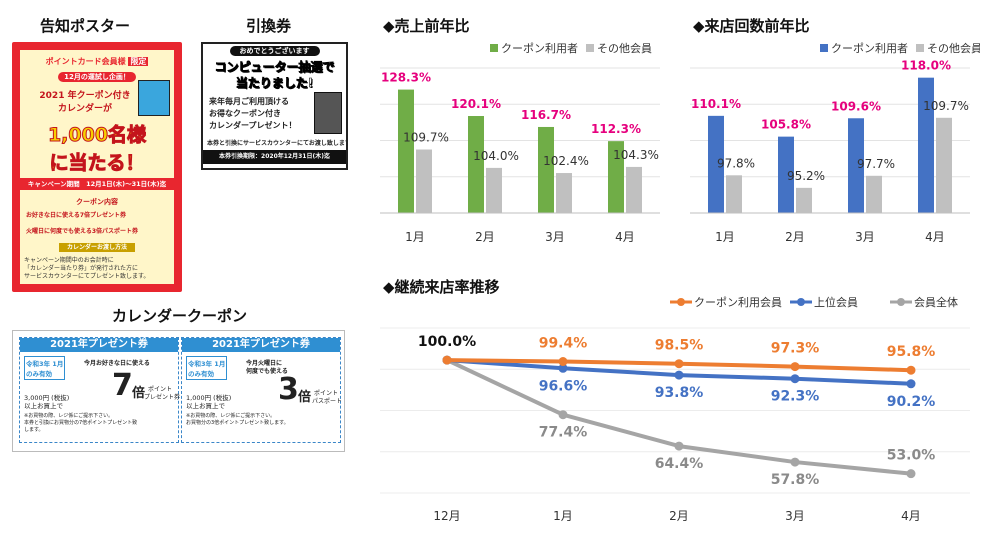  What do you see at coordinates (253, 125) in the screenshot?
I see `ticket-line-3: カレンダープレゼント！` at bounding box center [253, 125].